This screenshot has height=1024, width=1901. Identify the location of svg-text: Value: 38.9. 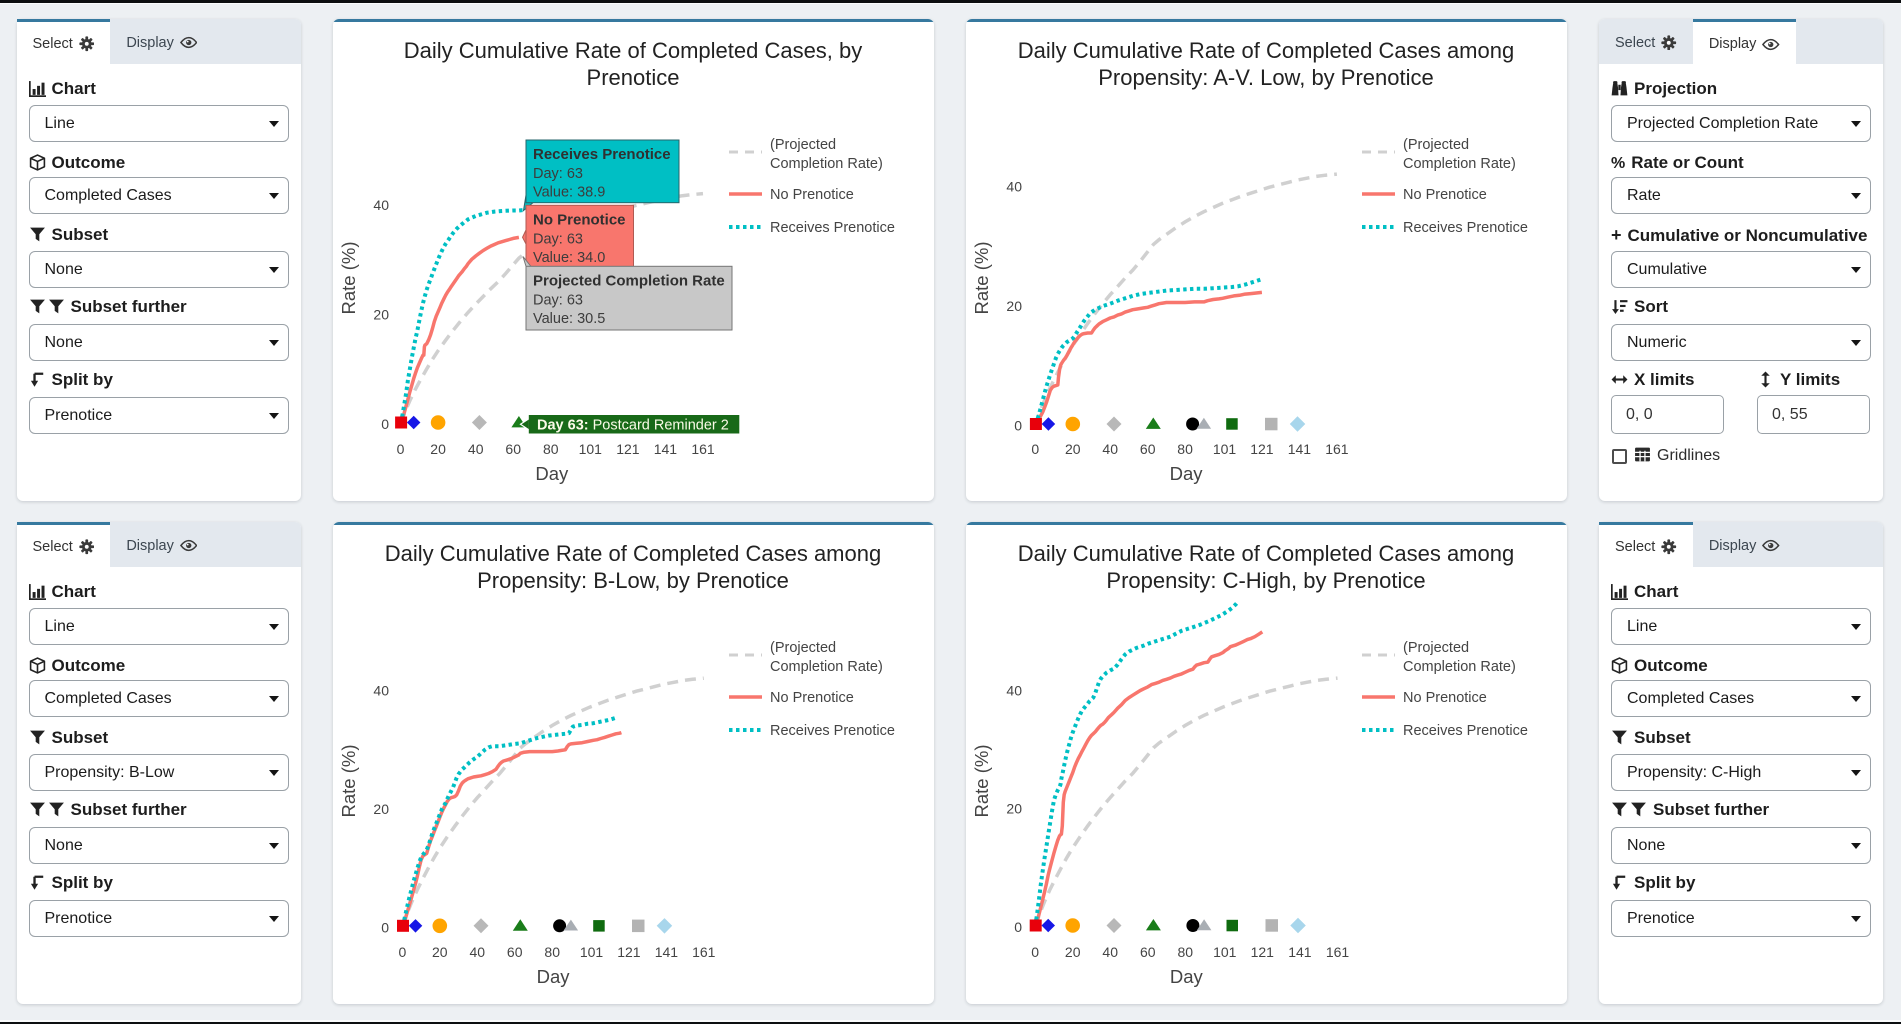
(569, 193).